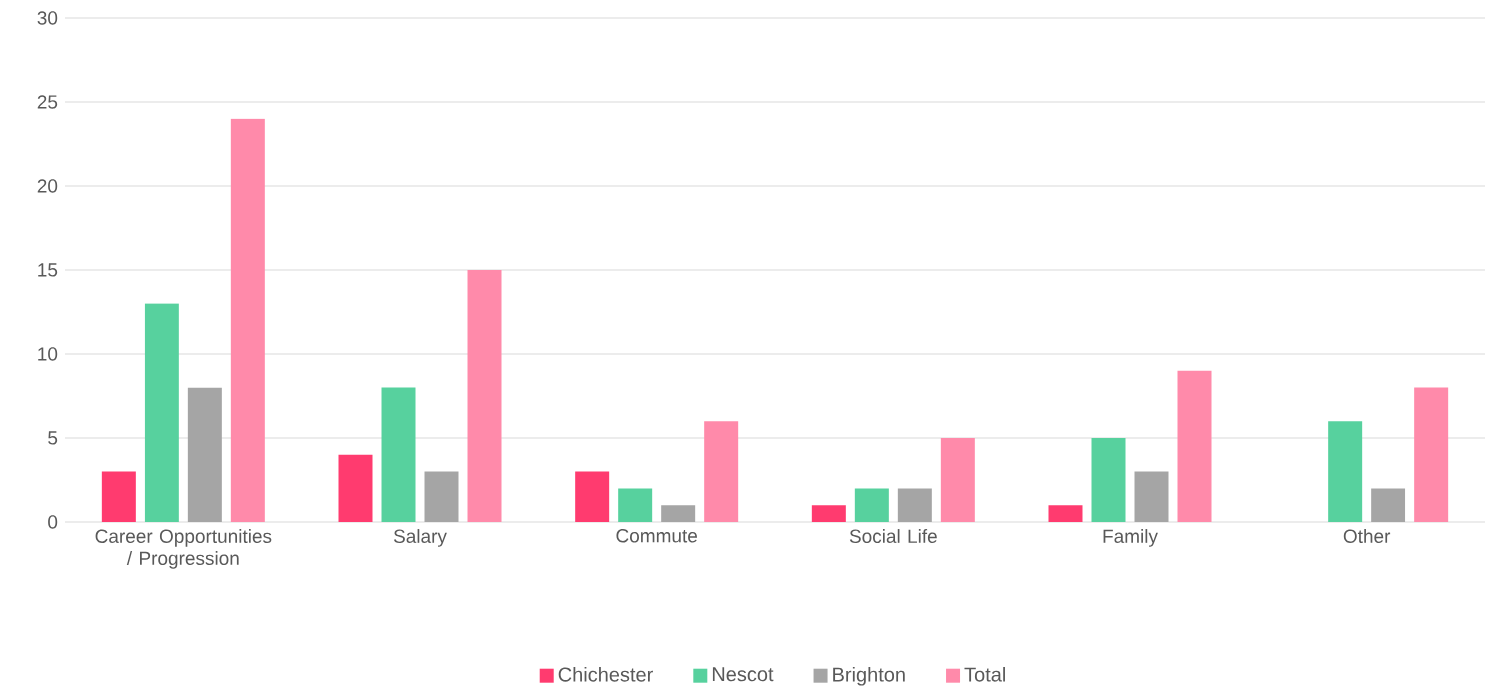  Describe the element at coordinates (47, 102) in the screenshot. I see `y-tick-label: 25` at that location.